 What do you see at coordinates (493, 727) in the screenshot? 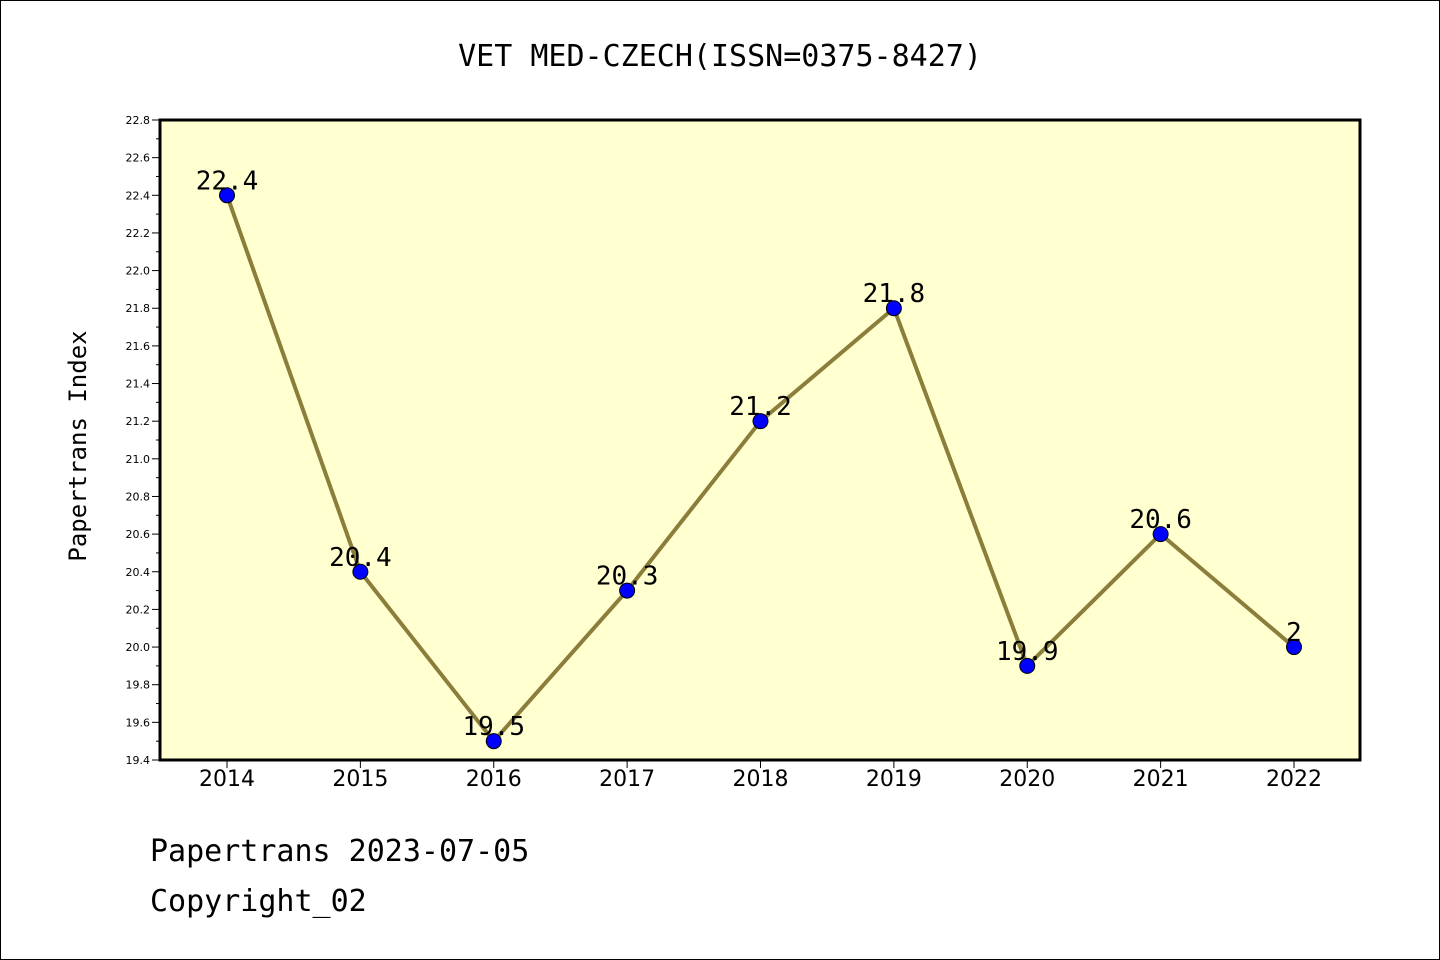
I see `data-label: 19.5` at bounding box center [493, 727].